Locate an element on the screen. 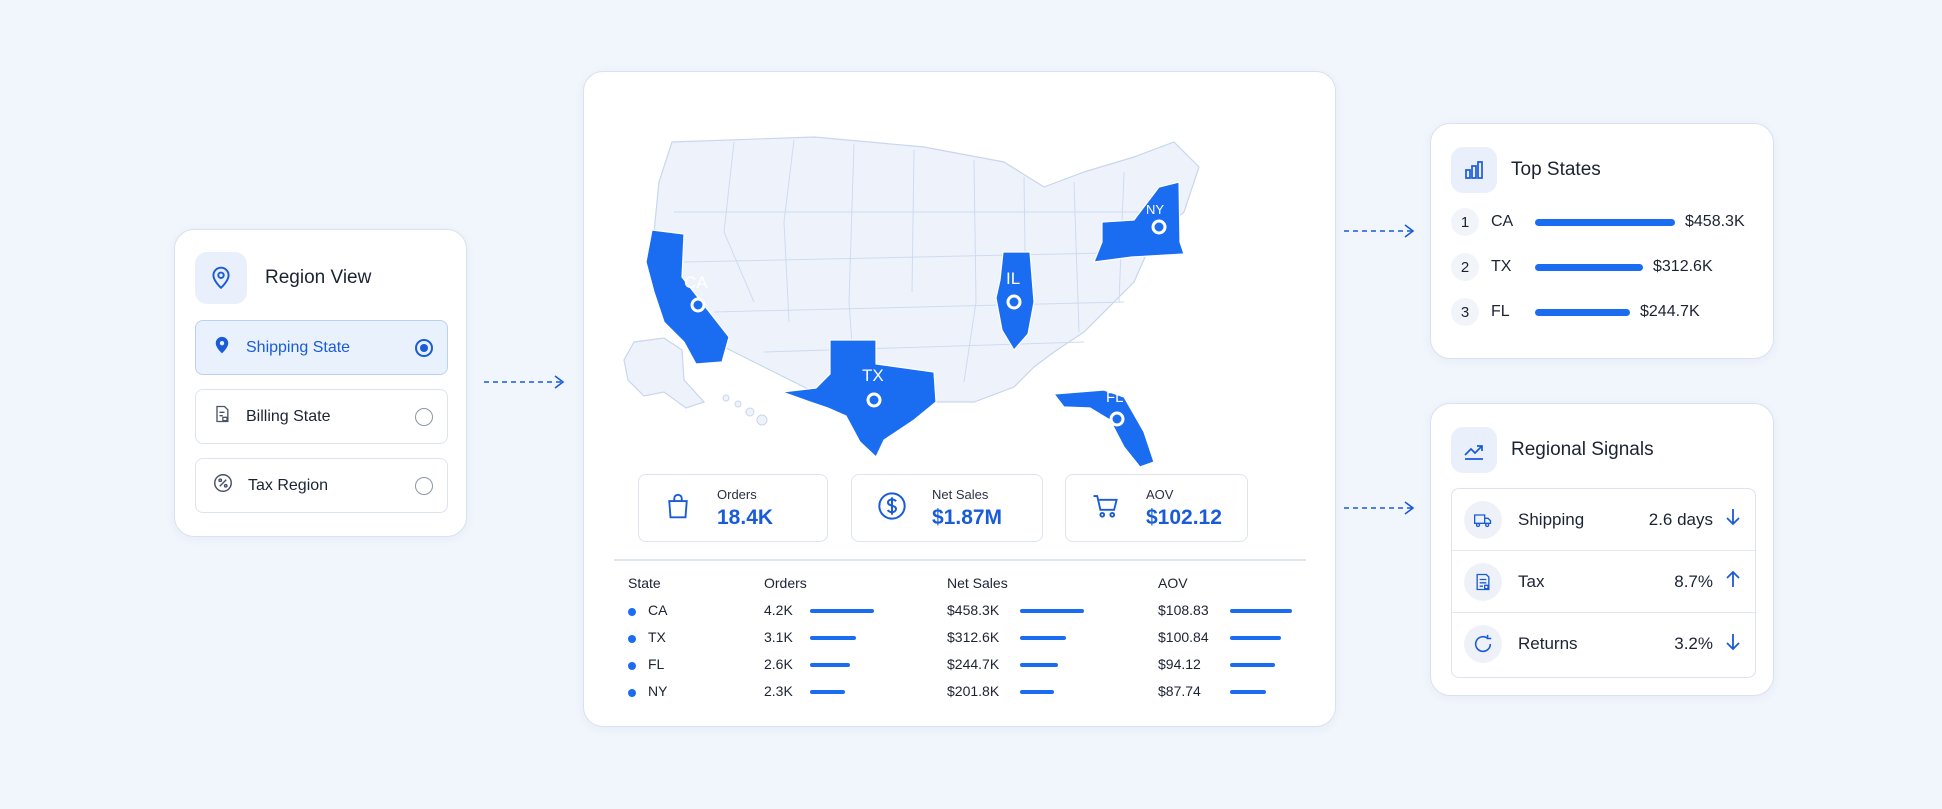  signal-row-shipping: Shipping 2.6 days is located at coordinates (1603, 520).